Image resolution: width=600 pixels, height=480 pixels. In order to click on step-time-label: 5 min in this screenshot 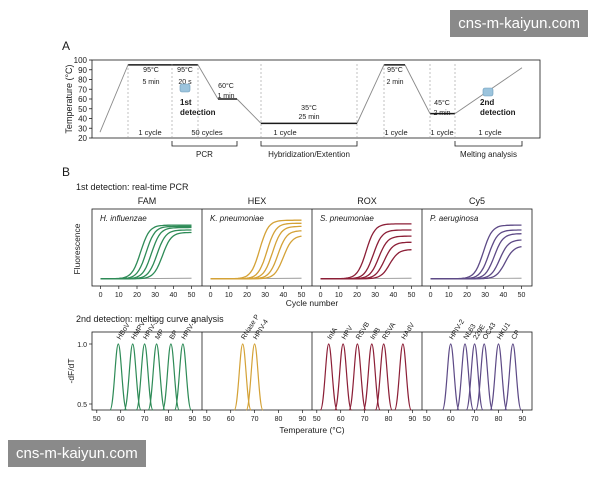, I will do `click(150, 82)`.